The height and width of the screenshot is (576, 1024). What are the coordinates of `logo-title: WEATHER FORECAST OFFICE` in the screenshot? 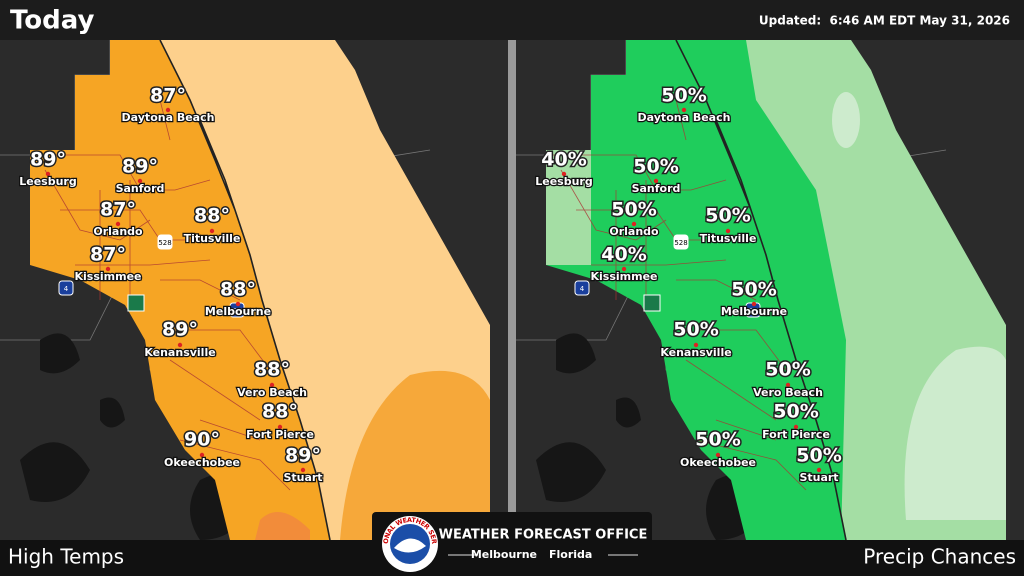 It's located at (543, 535).